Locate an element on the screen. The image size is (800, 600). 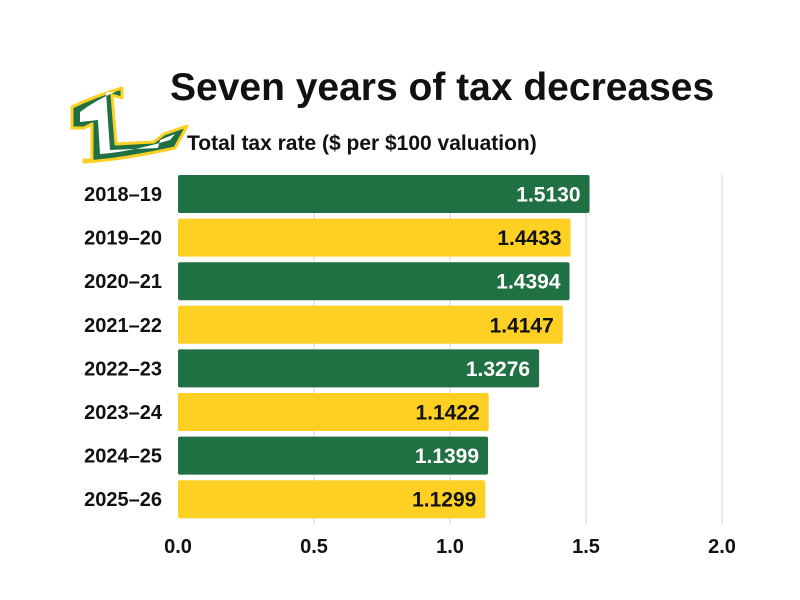
category-label: 2018–19 is located at coordinates (123, 195).